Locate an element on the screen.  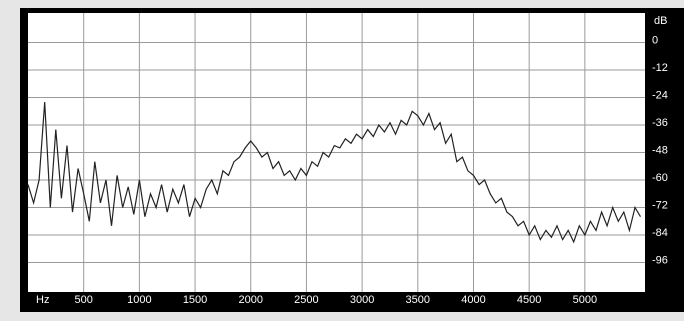
y-tick-label: 0 is located at coordinates (655, 40).